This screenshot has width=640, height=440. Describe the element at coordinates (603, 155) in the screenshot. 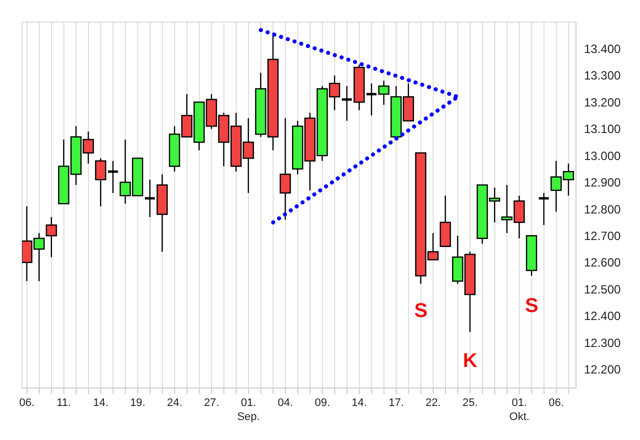

I see `y-tick-label: 13.000` at that location.